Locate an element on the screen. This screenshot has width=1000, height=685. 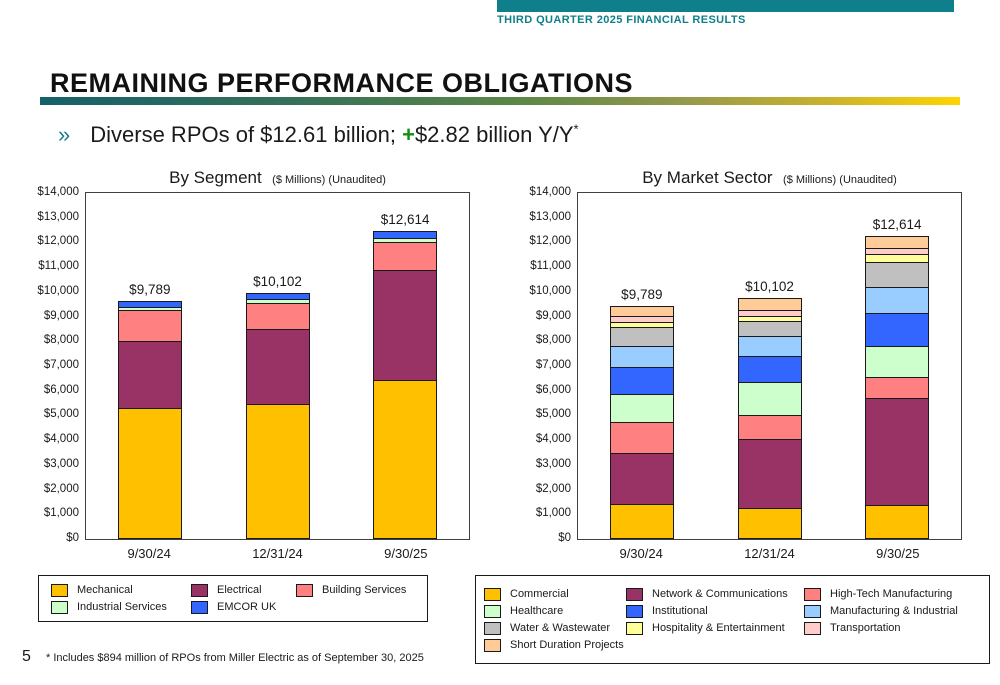
legend-label: Water & Wastewater is located at coordinates (560, 628).